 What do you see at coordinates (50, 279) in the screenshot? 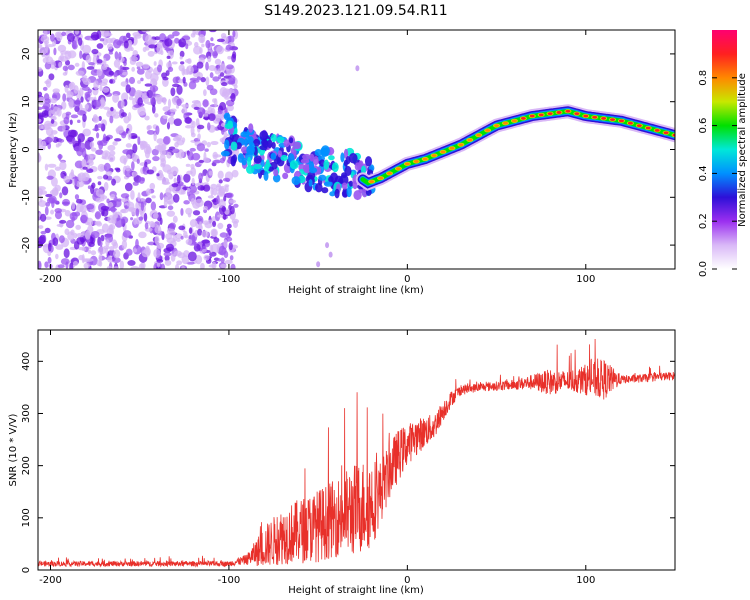
I see `spectrogram-x-tick-label: -200` at bounding box center [50, 279].